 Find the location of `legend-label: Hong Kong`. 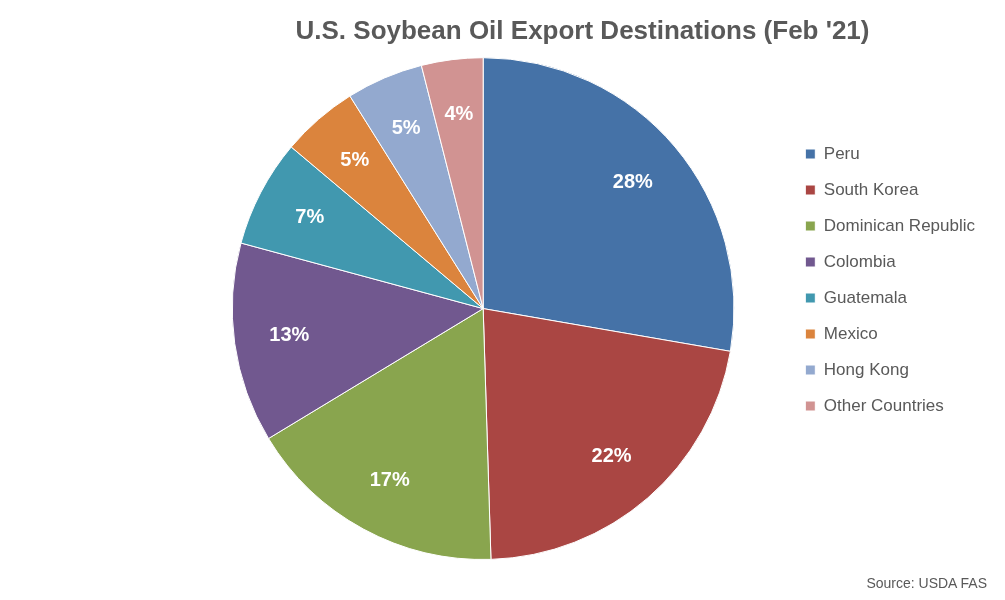

legend-label: Hong Kong is located at coordinates (866, 369).